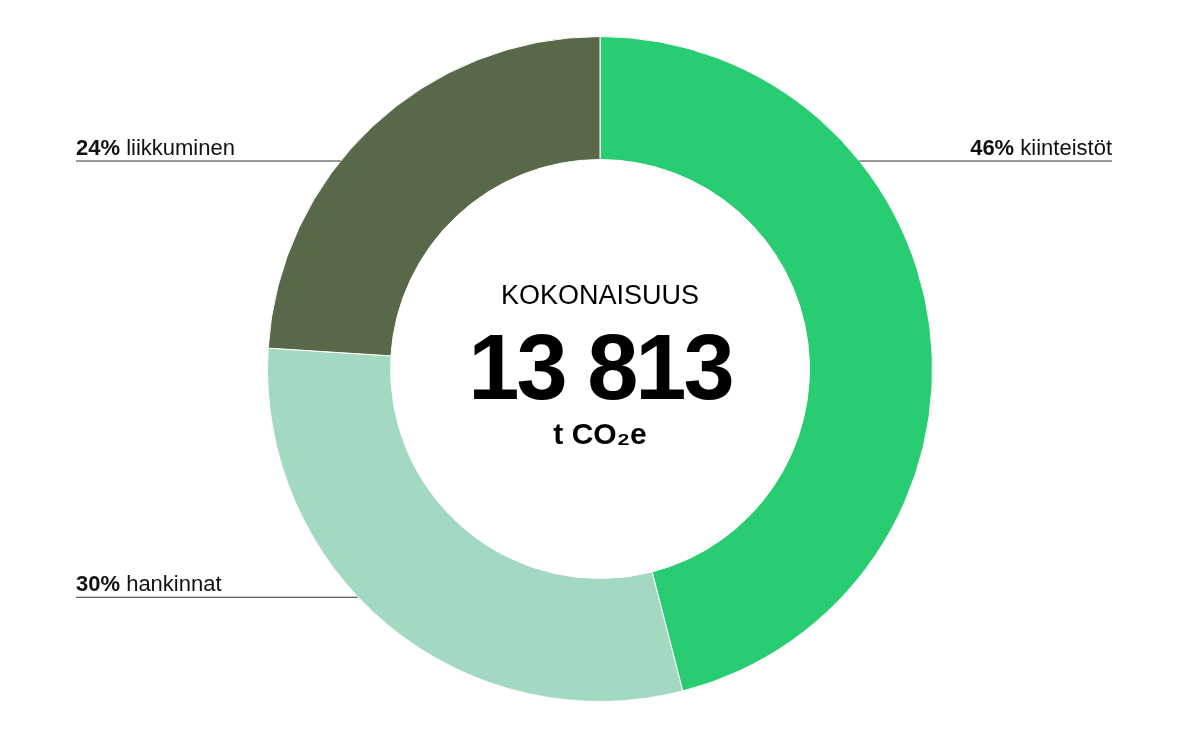  What do you see at coordinates (992, 147) in the screenshot?
I see `data-label: 46%` at bounding box center [992, 147].